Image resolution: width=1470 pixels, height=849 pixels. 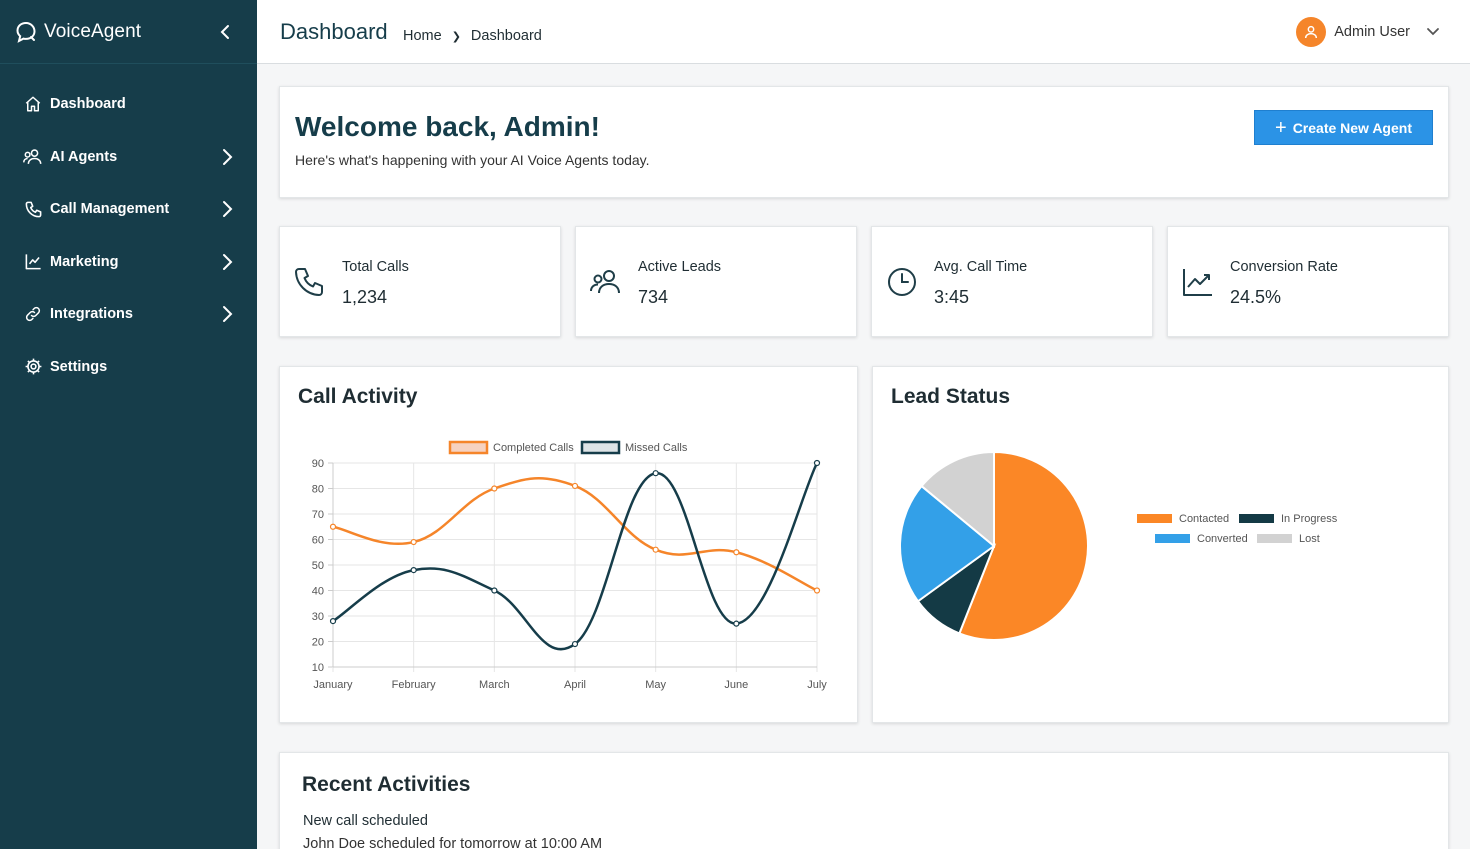 What do you see at coordinates (957, 499) in the screenshot?
I see `pie-slice-lost` at bounding box center [957, 499].